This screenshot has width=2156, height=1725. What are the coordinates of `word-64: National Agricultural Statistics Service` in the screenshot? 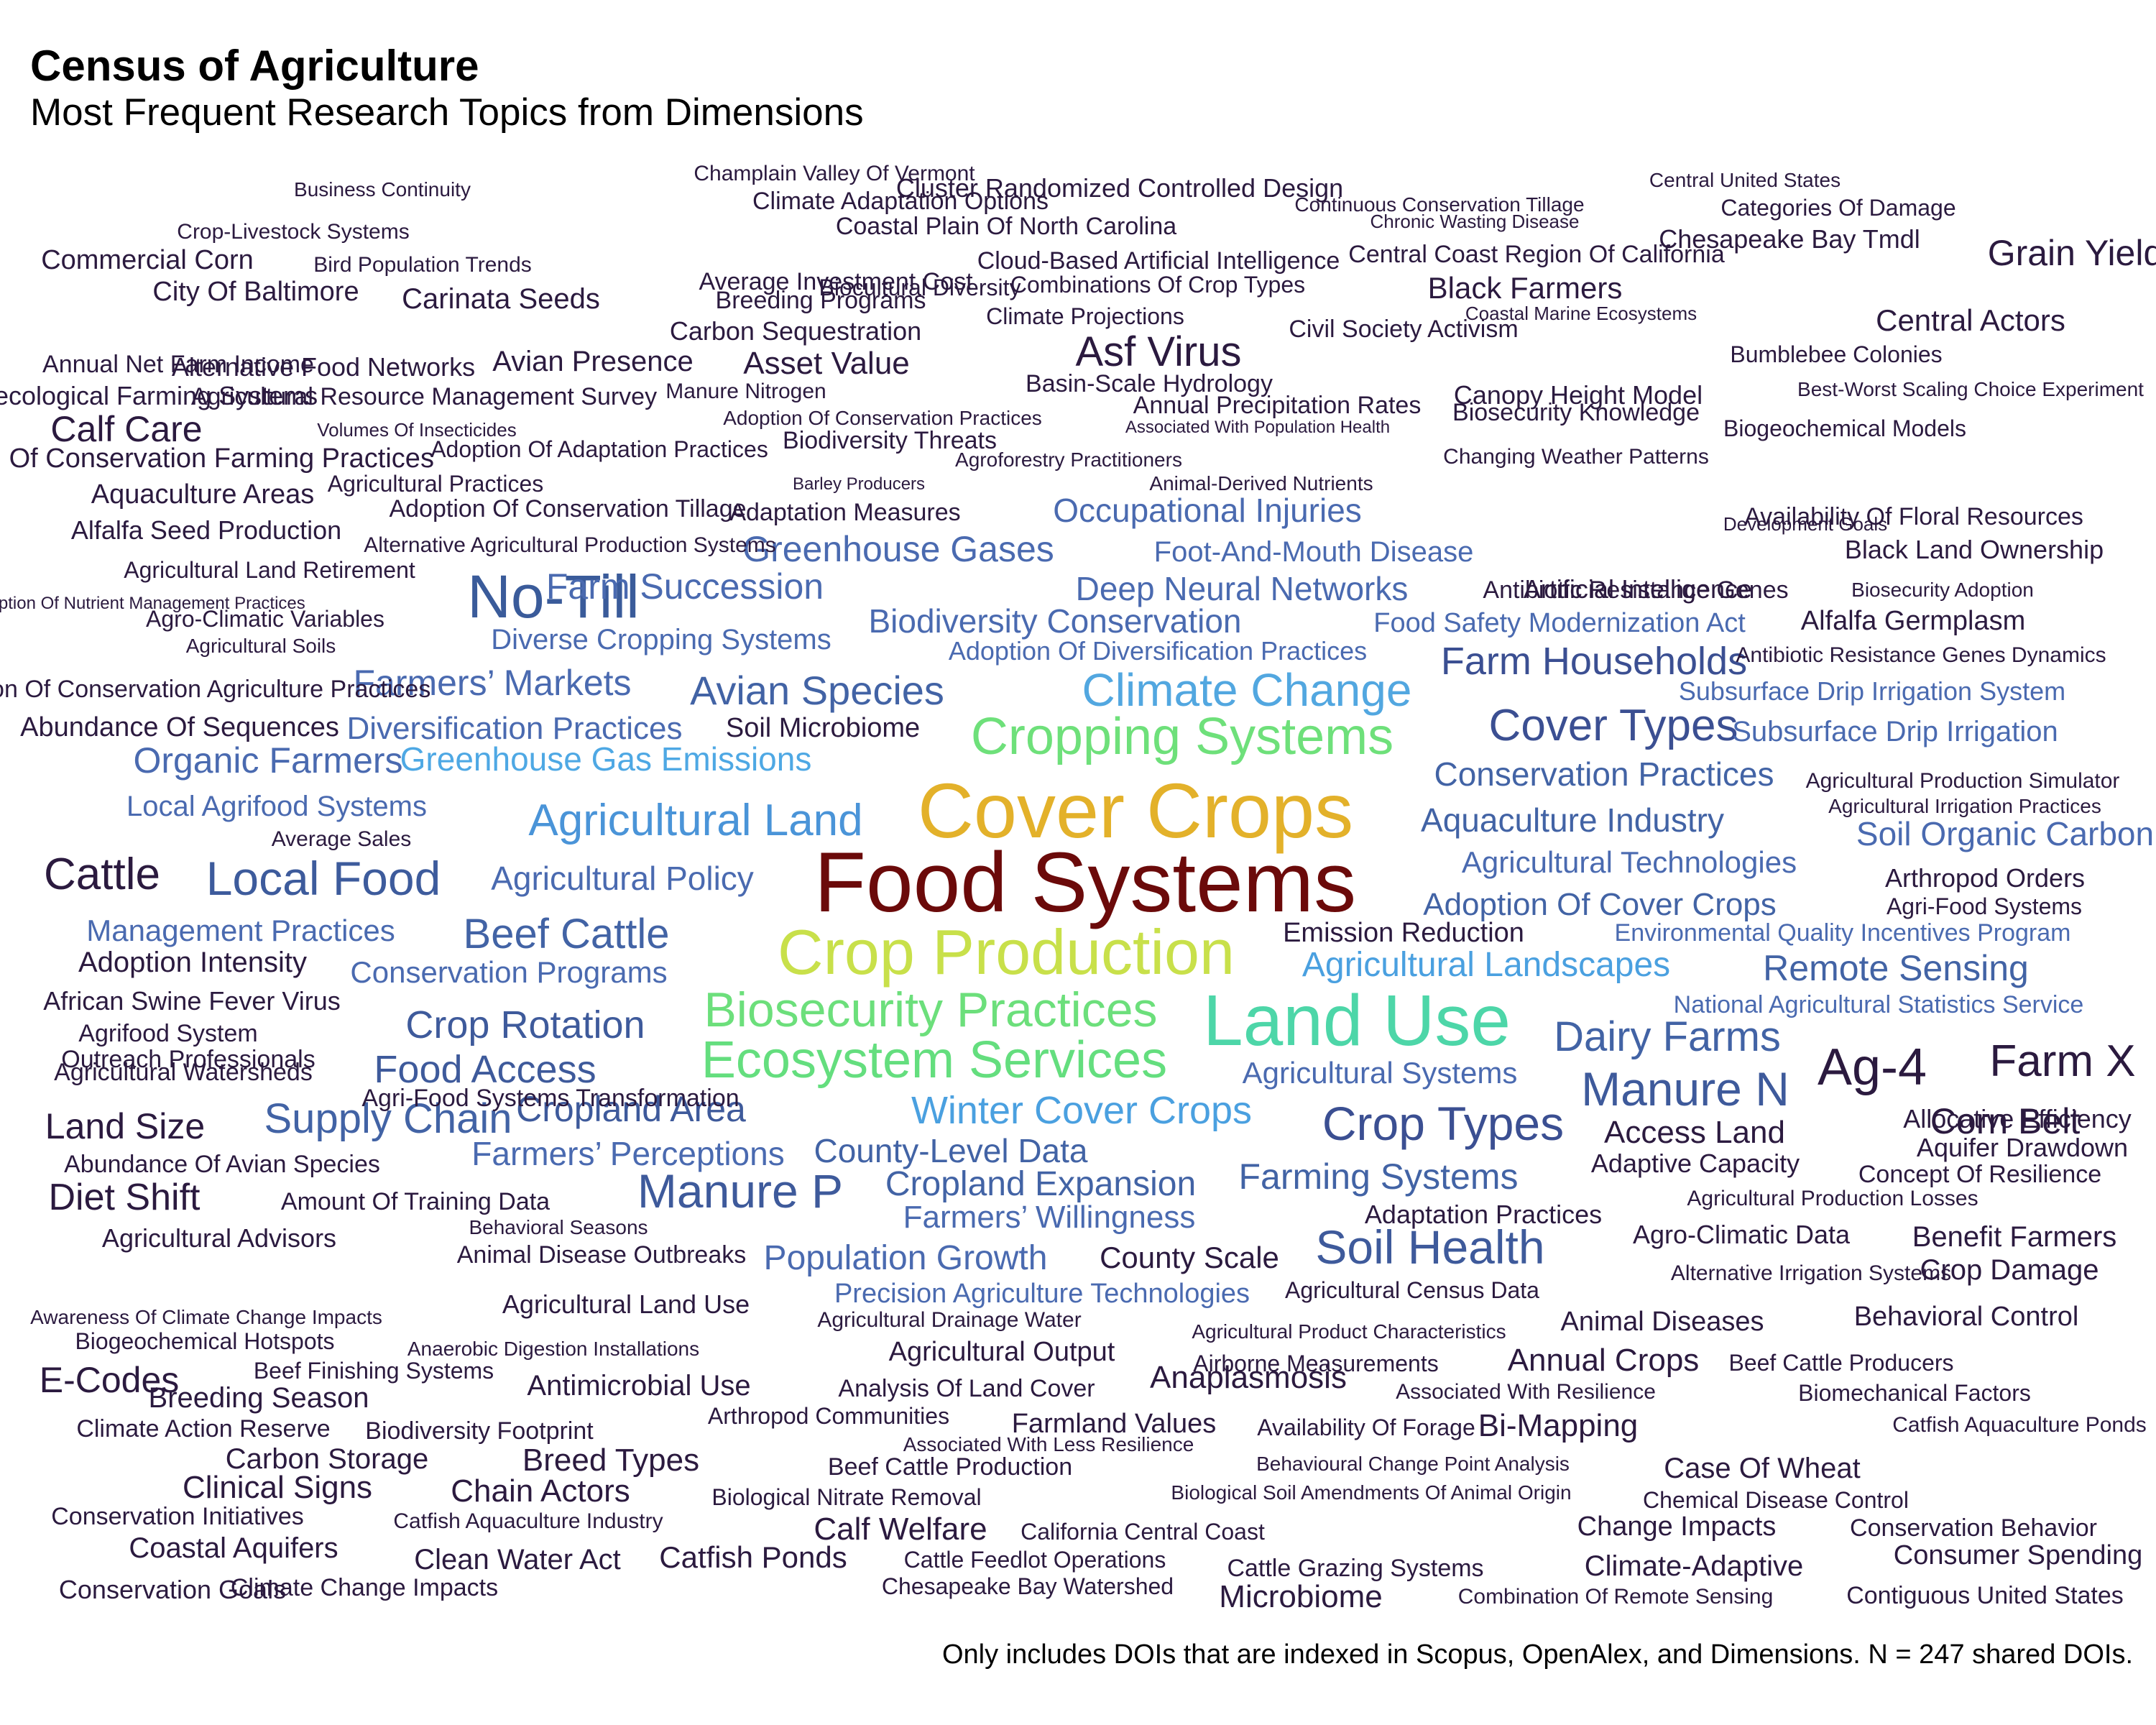 It's located at (1878, 1004).